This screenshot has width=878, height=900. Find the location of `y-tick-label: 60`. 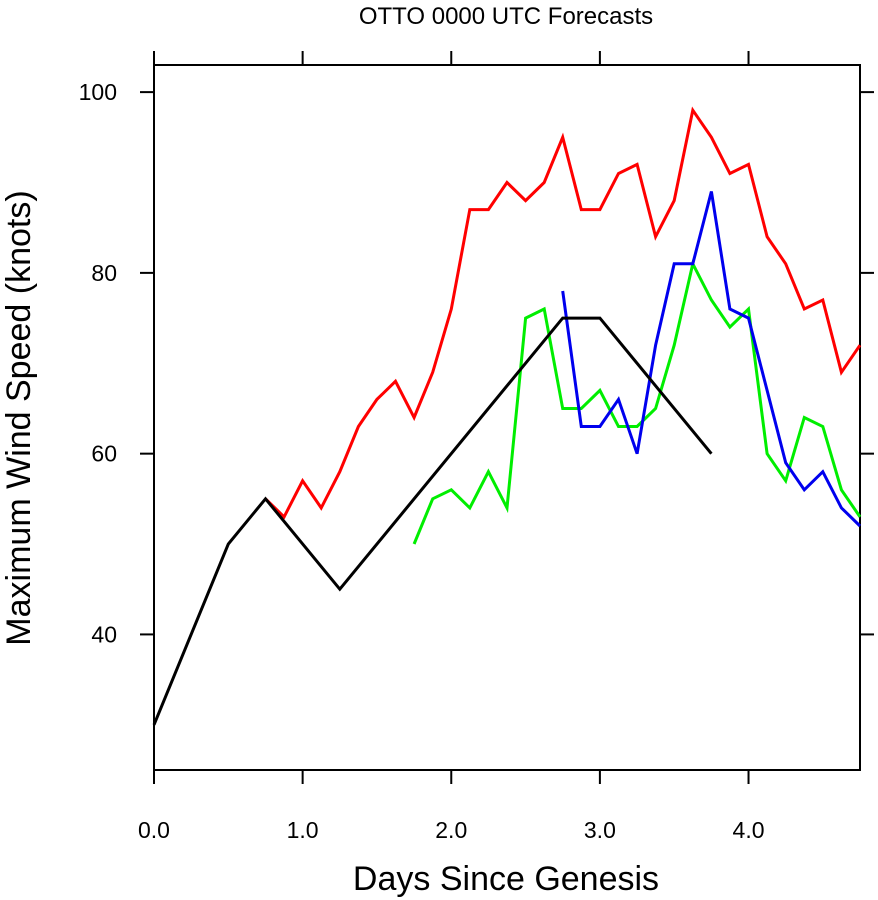

y-tick-label: 60 is located at coordinates (104, 454).